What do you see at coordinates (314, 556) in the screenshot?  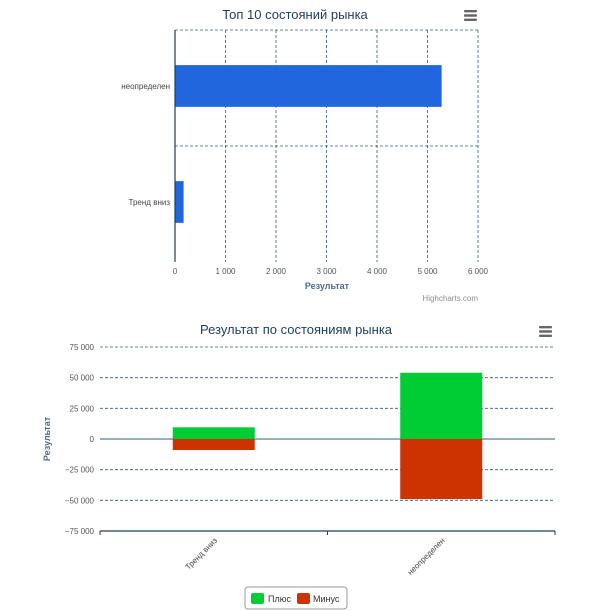 I see `category-labels: Тренд вниз неопределен` at bounding box center [314, 556].